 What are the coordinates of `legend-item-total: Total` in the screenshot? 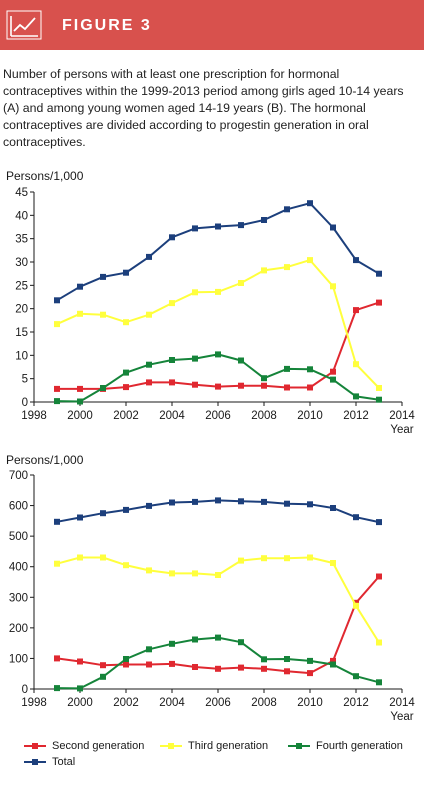 It's located at (49, 762).